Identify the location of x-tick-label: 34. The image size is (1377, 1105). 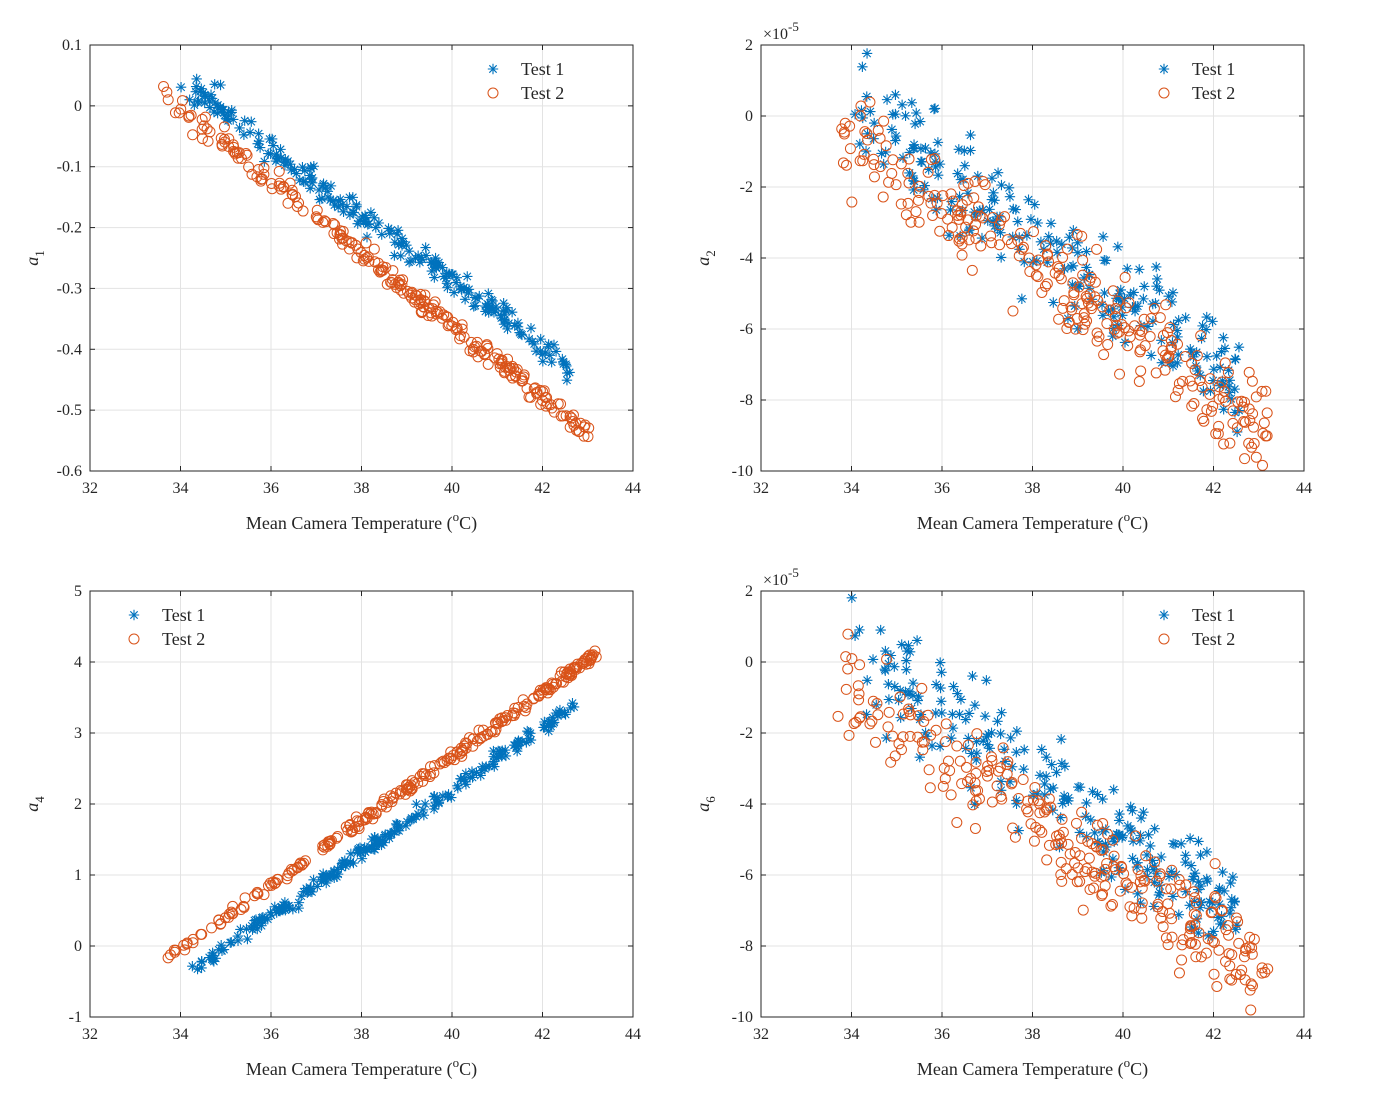
(852, 488).